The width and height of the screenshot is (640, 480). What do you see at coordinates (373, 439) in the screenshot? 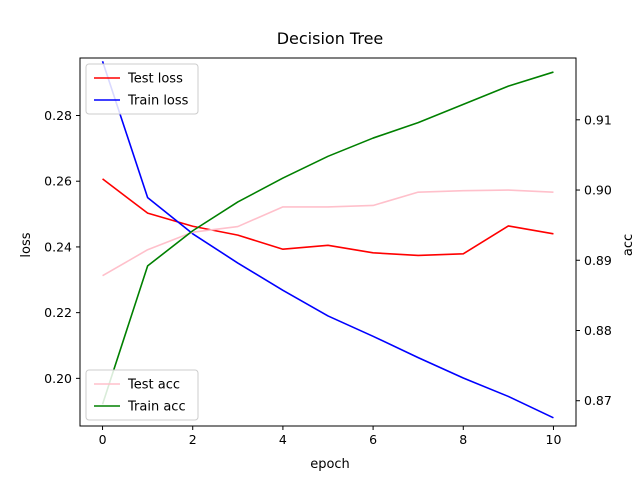
I see `x-tick-label: 6` at bounding box center [373, 439].